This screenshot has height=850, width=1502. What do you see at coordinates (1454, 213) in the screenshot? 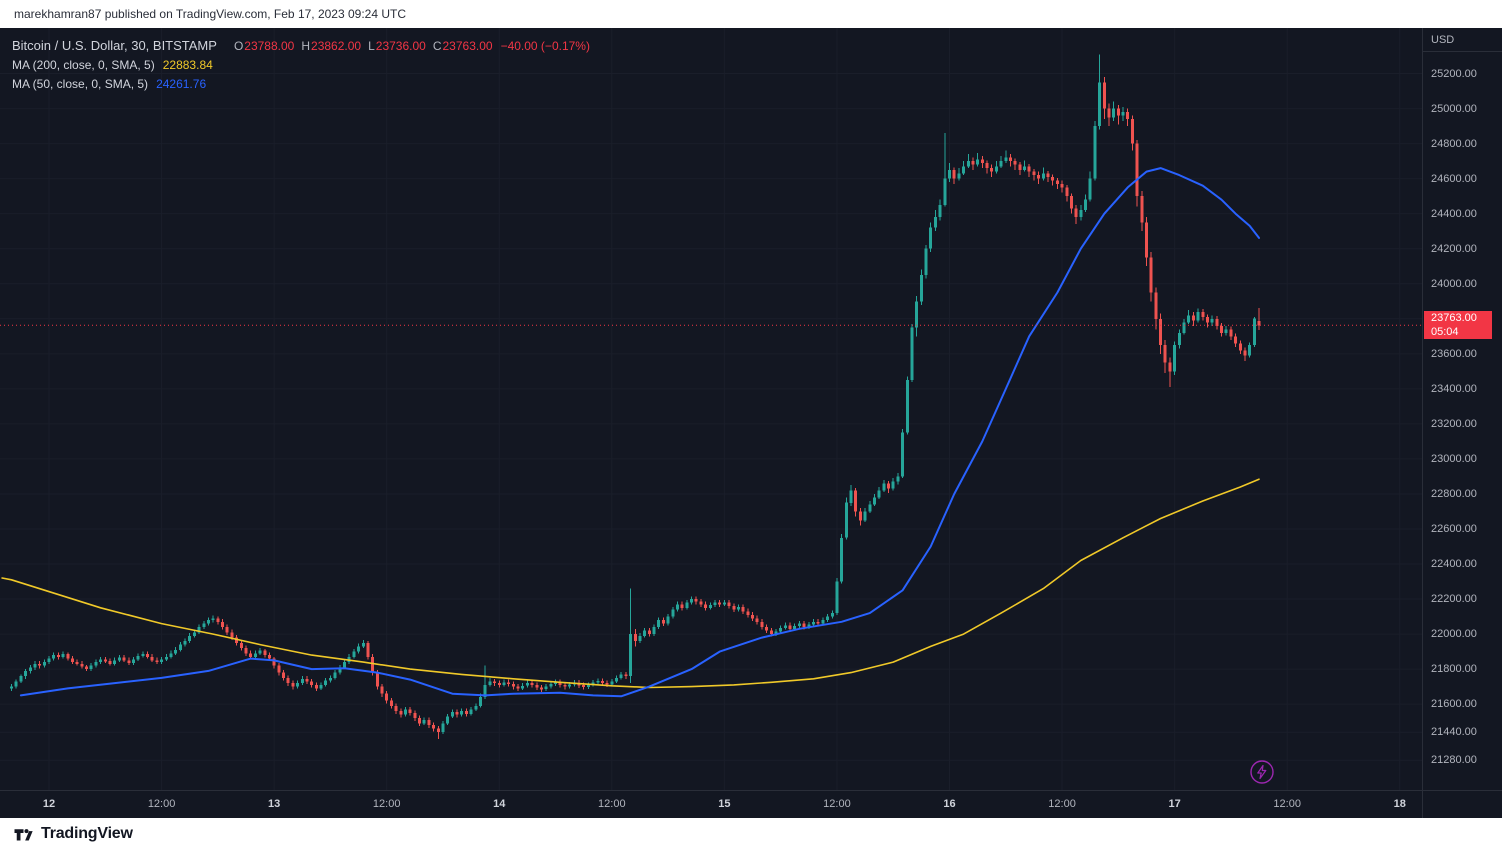
I see `price-axis-label: 24400.00` at bounding box center [1454, 213].